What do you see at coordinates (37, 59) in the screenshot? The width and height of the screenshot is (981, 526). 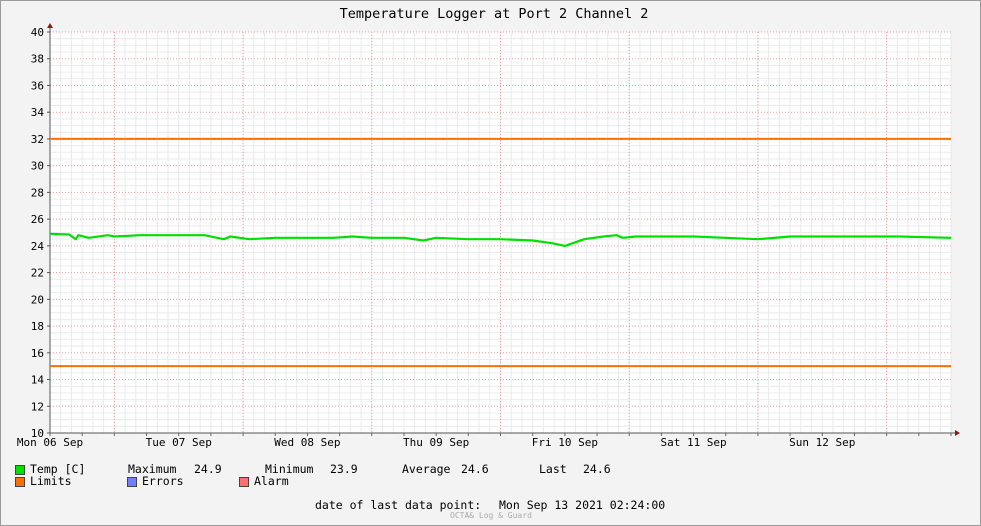 I see `y-tick-label: 38` at bounding box center [37, 59].